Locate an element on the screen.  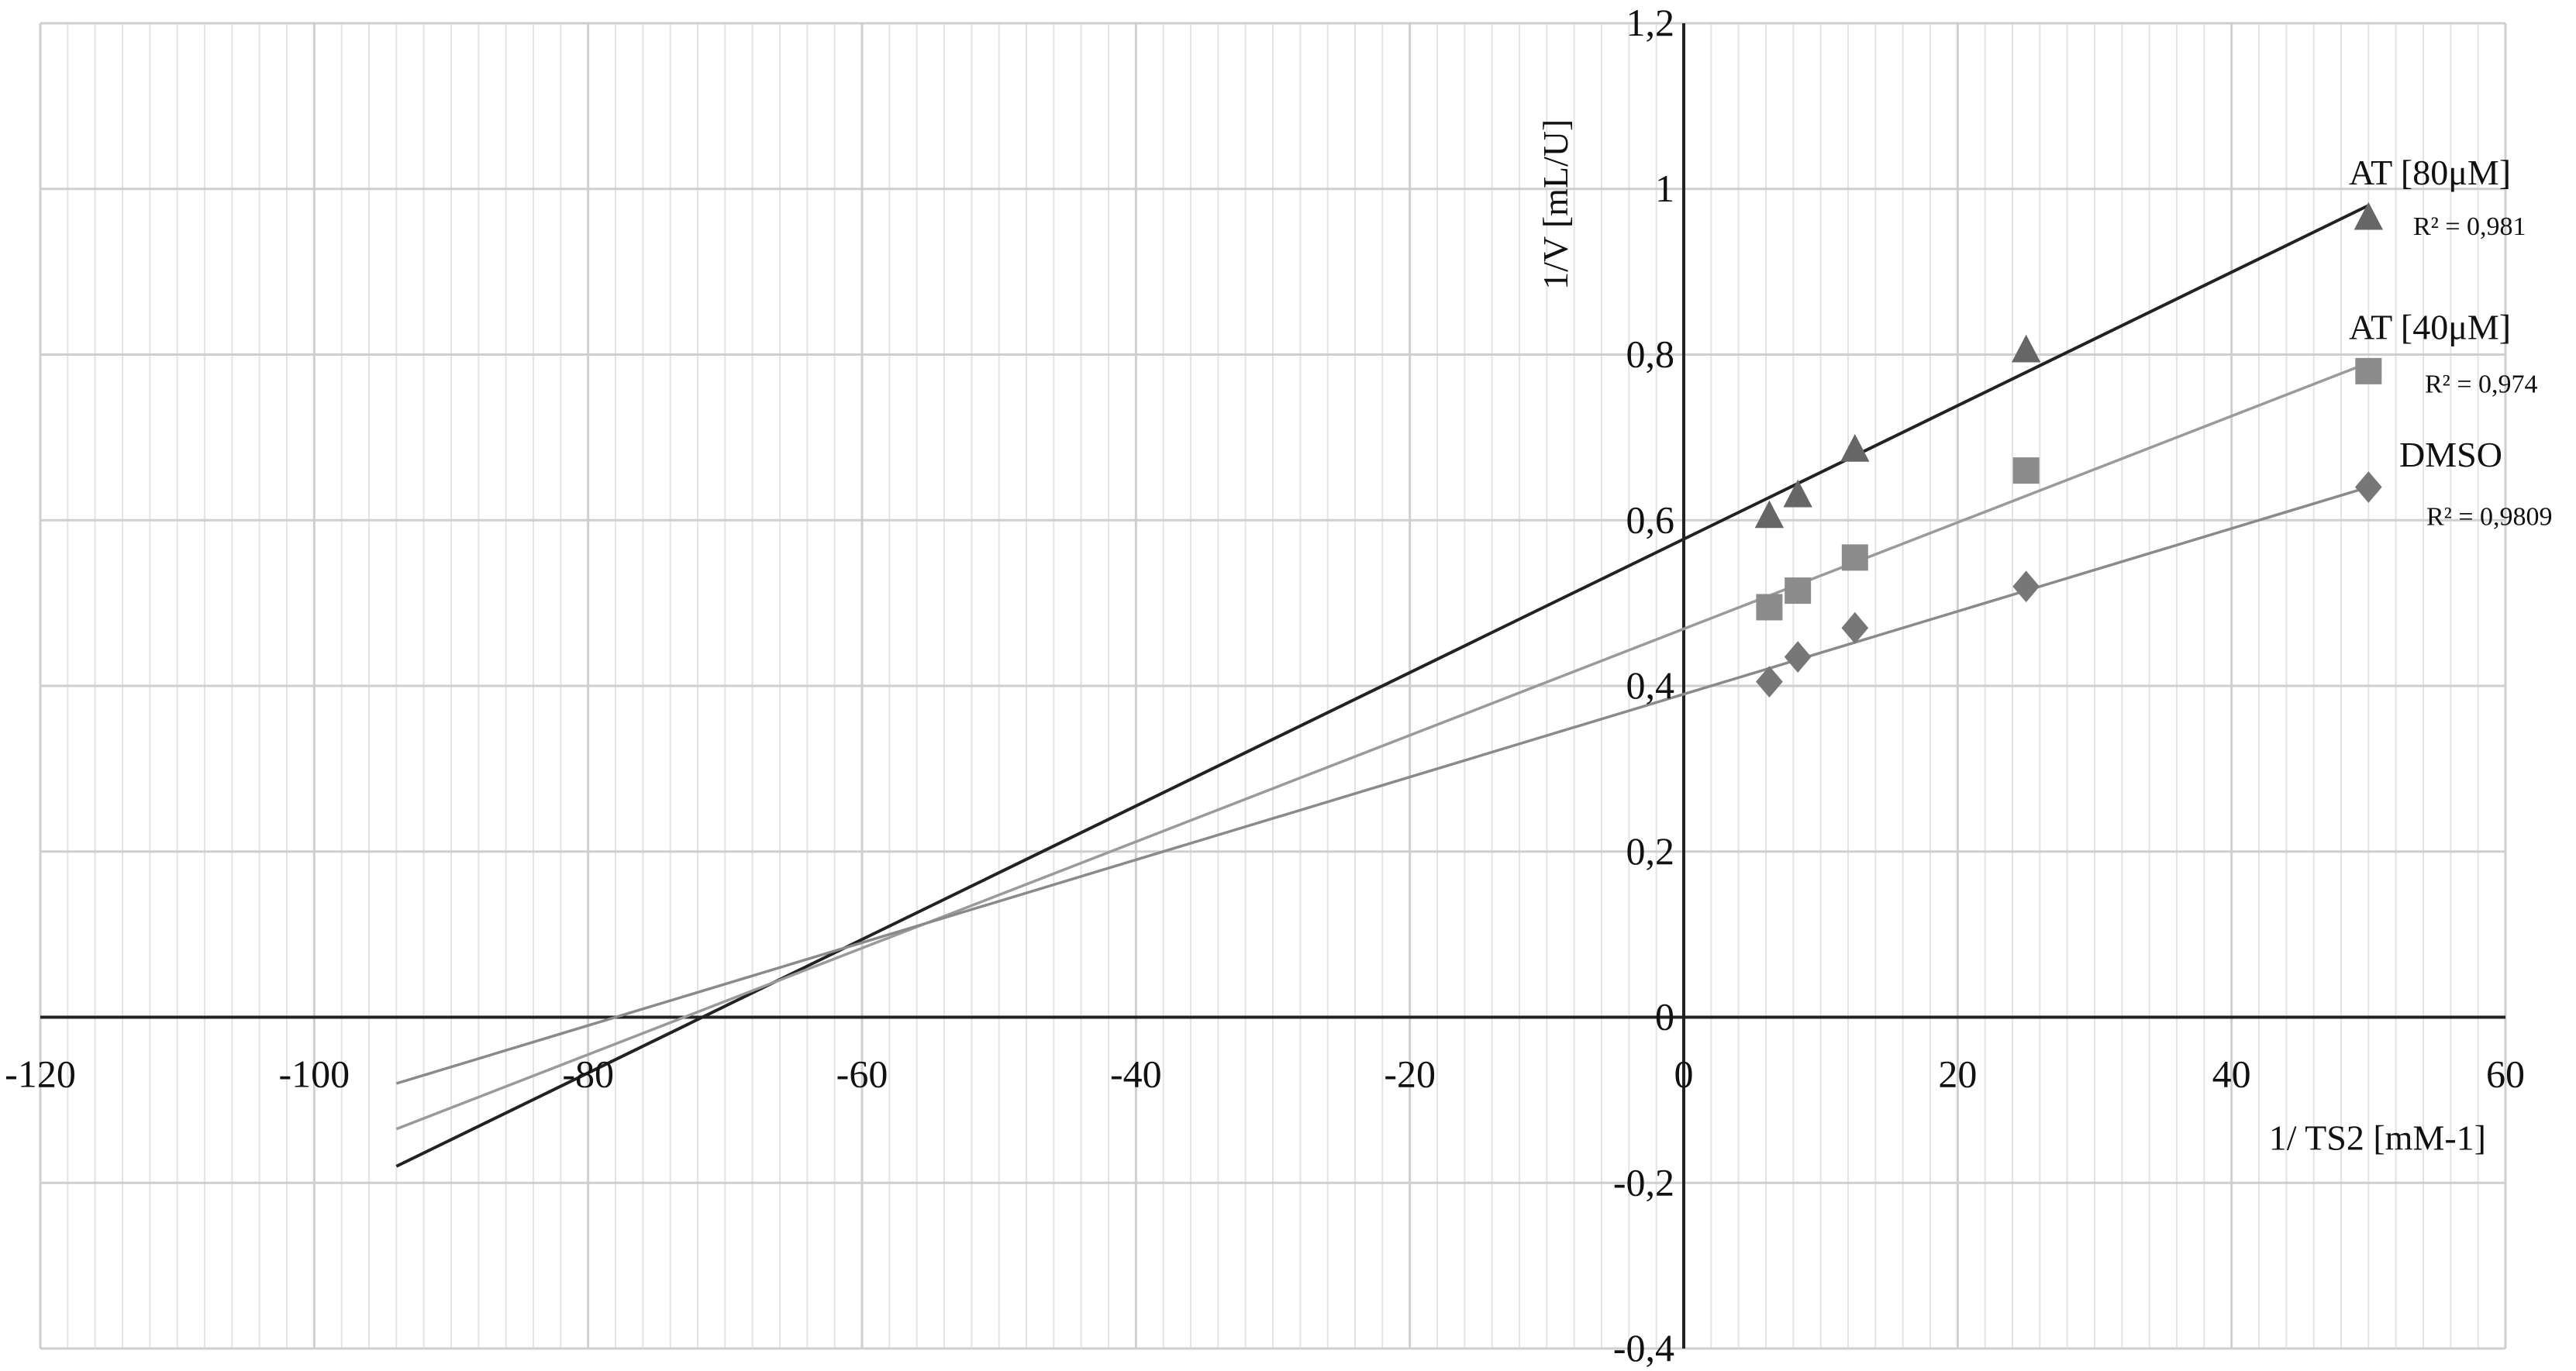
y-axis-title: 1/V [mL/U] is located at coordinates (1555, 204).